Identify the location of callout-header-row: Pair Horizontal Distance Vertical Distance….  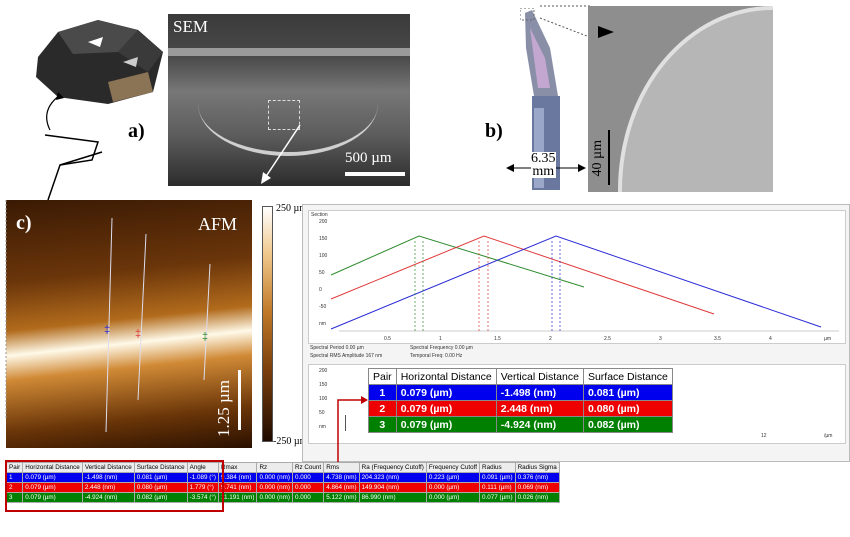
(520, 376).